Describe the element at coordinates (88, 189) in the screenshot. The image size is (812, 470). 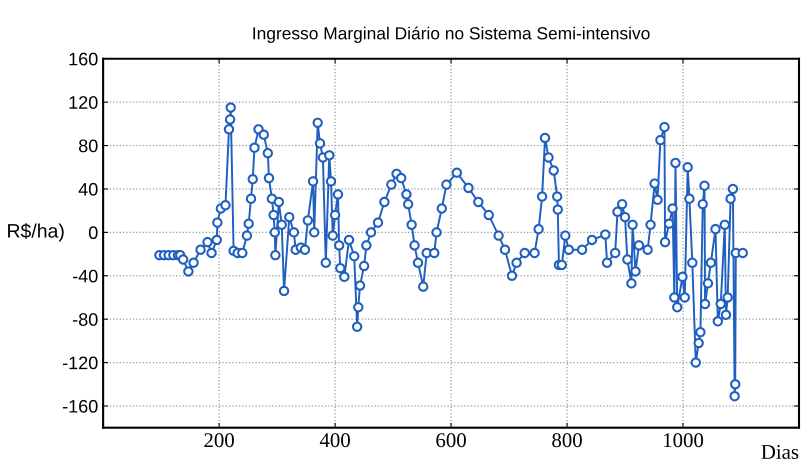
I see `y-tick-label: 40` at that location.